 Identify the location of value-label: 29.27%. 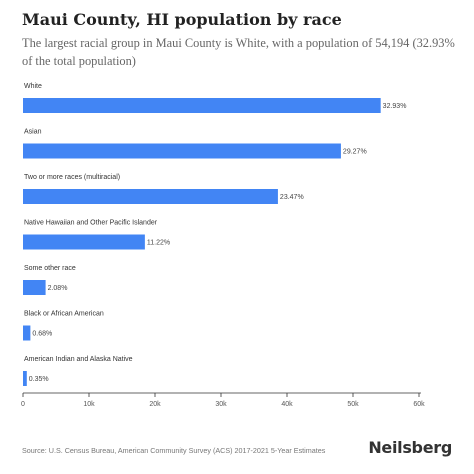
(355, 152).